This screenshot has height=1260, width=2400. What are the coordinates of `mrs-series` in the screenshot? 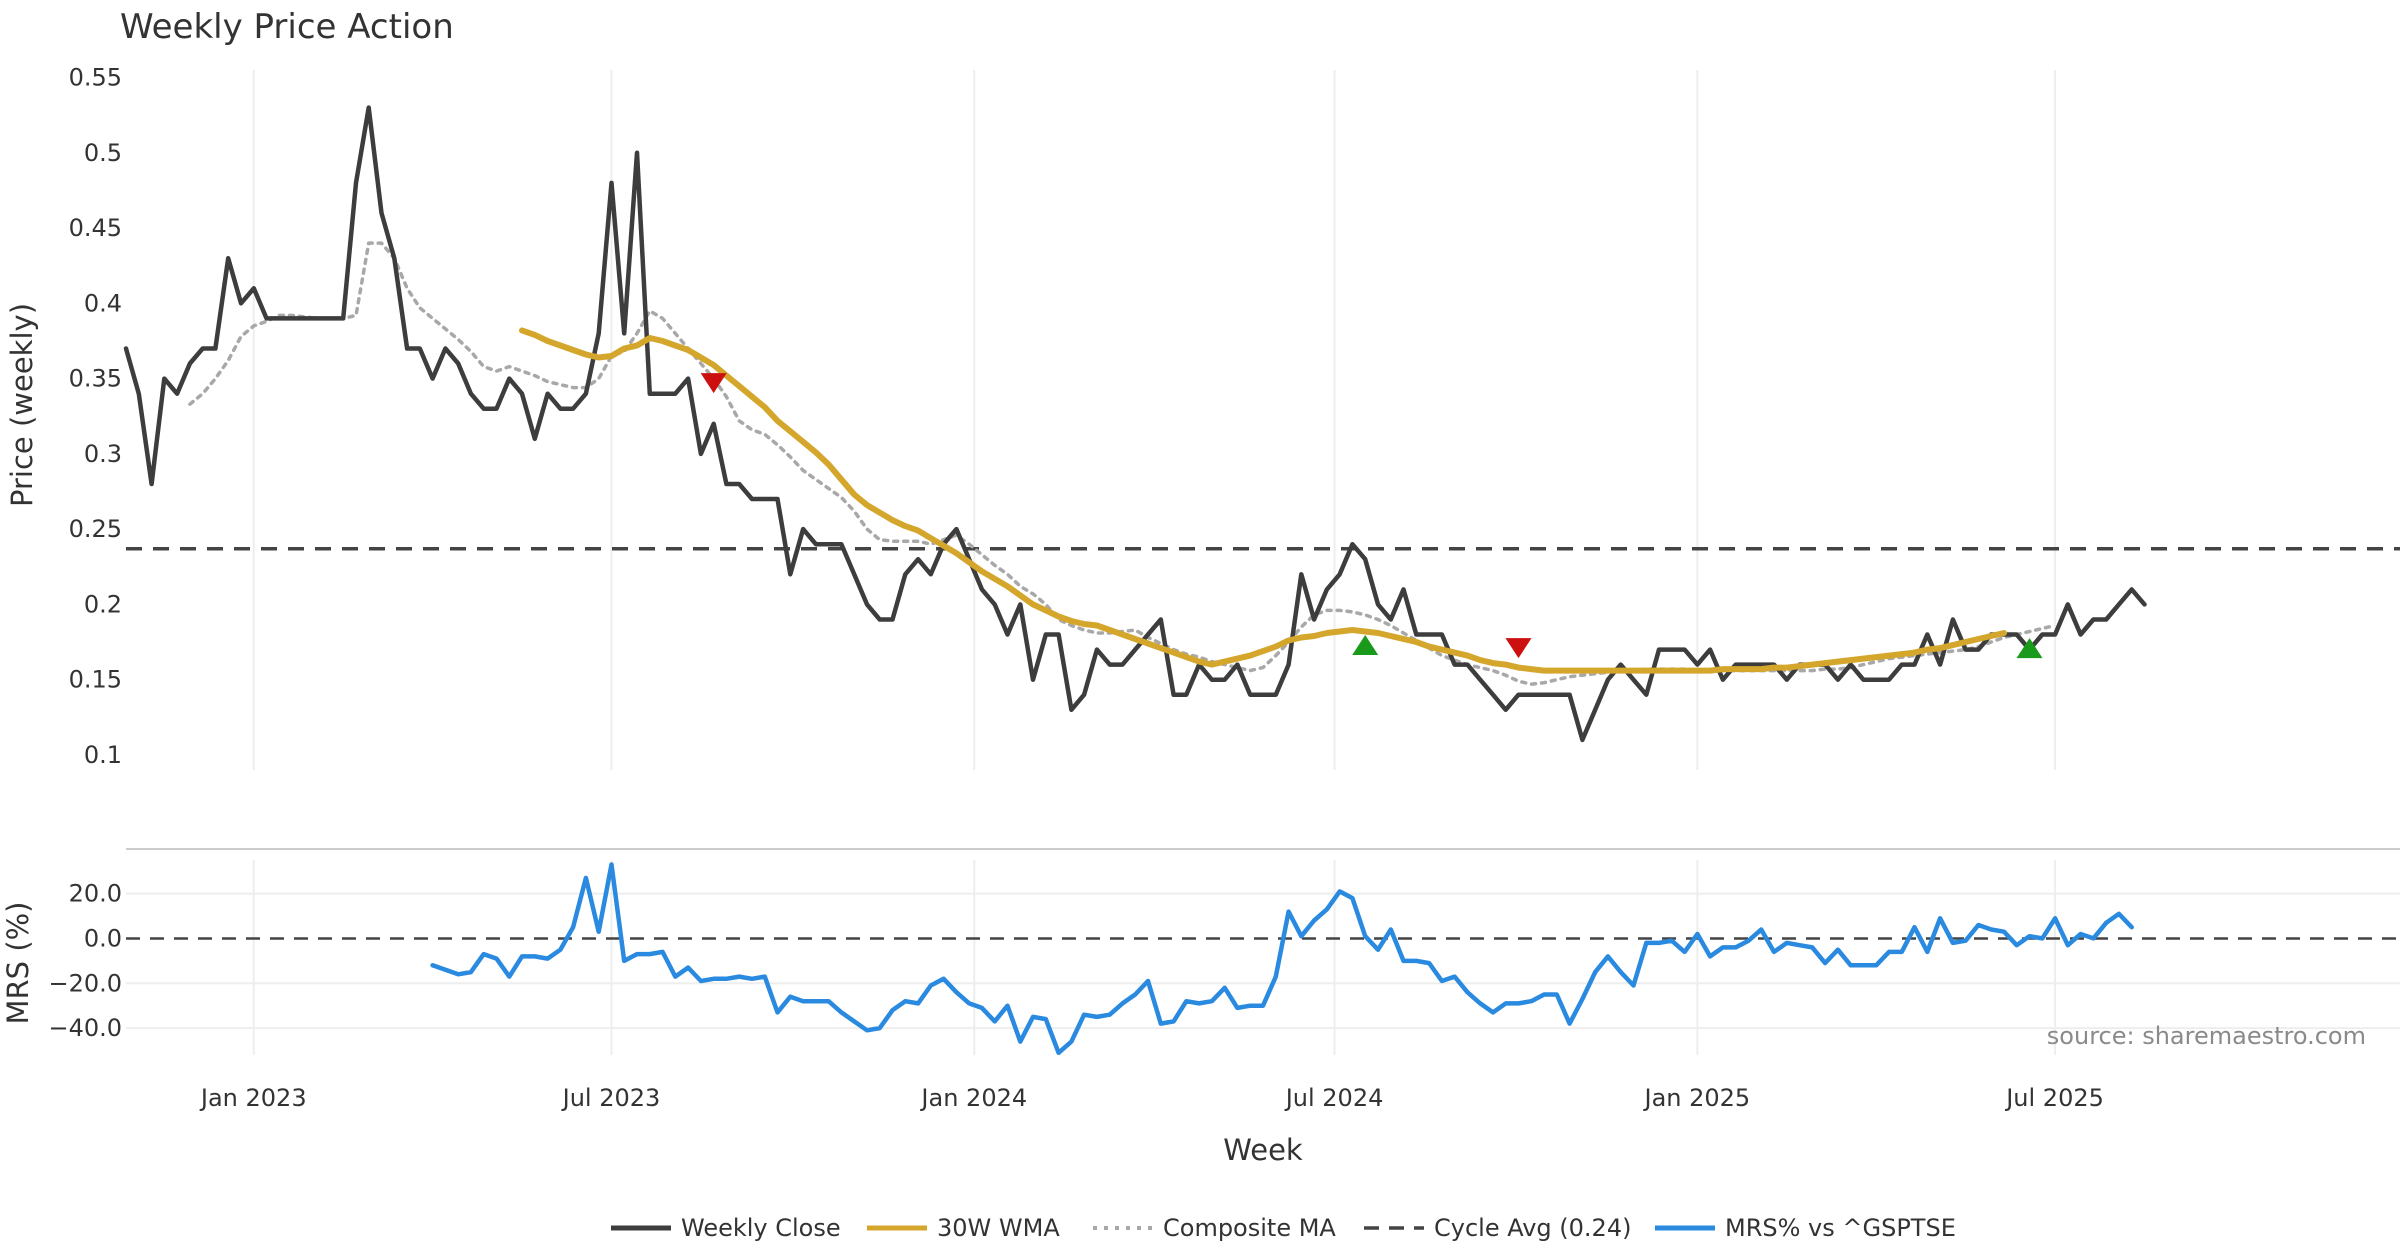 It's located at (1263, 959).